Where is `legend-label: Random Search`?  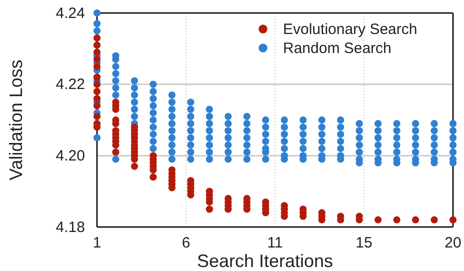
legend-label: Random Search is located at coordinates (337, 48).